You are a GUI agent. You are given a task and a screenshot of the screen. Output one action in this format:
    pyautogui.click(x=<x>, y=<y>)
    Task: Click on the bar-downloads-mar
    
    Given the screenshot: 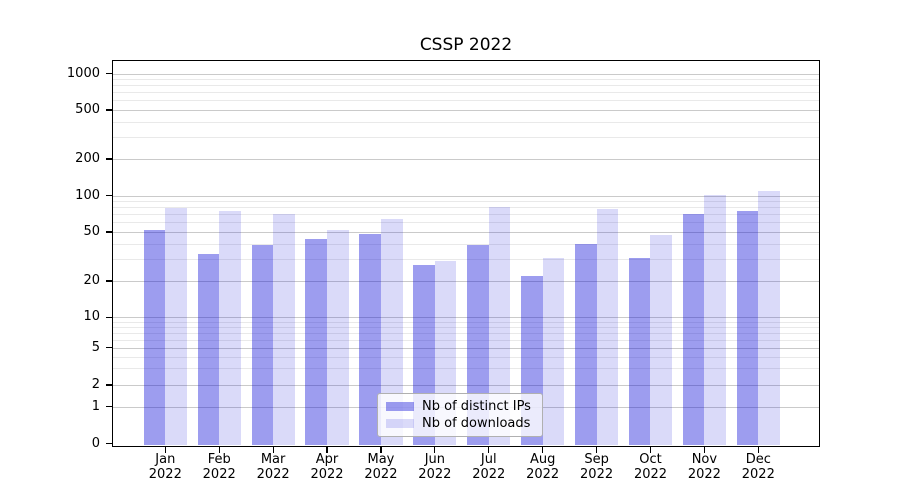 What is the action you would take?
    pyautogui.click(x=284, y=329)
    